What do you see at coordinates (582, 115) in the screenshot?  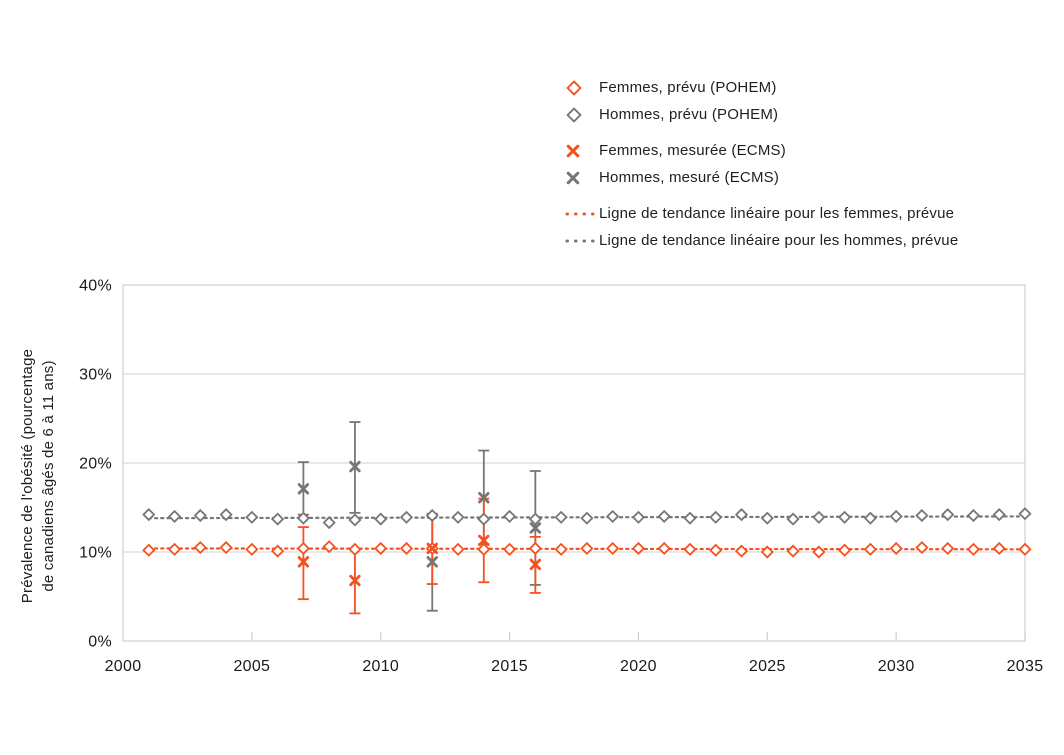 I see `legend-diamond-icon` at bounding box center [582, 115].